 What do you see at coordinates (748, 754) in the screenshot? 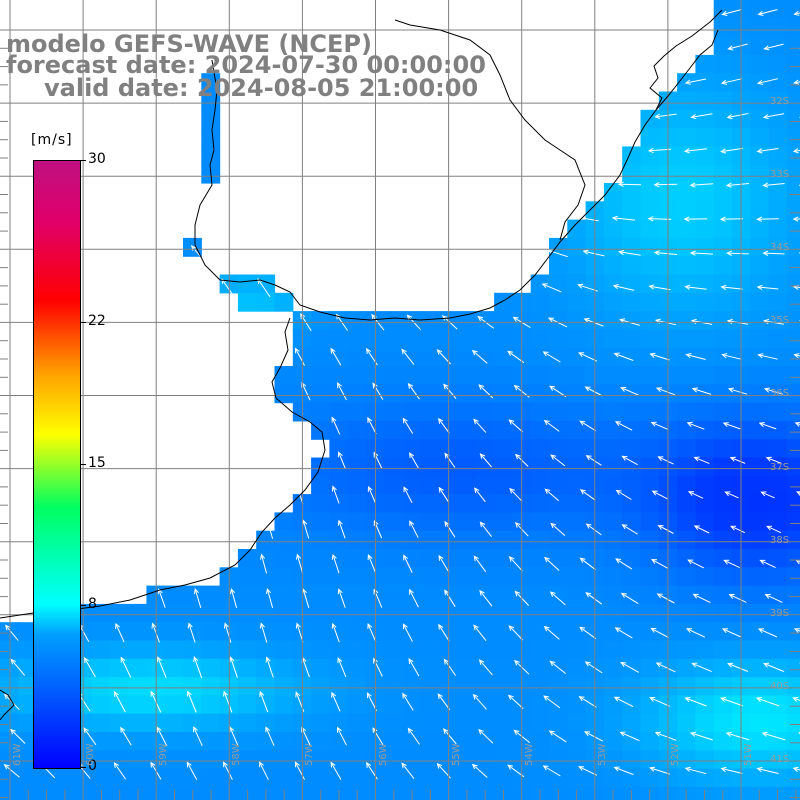
I see `longitude-label: 51W` at bounding box center [748, 754].